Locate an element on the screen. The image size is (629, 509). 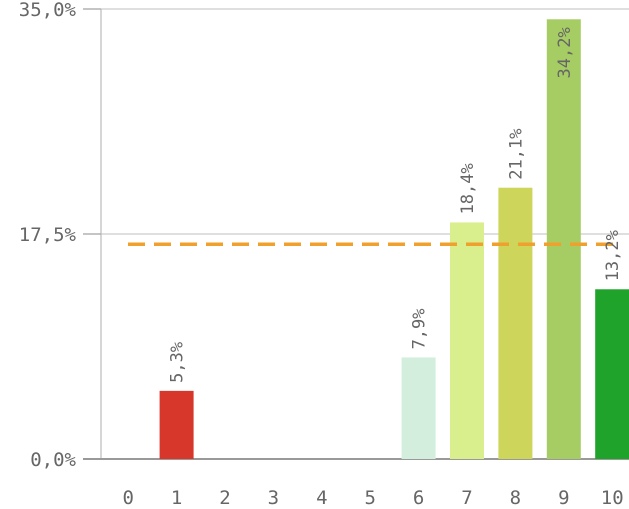
y-tick-label: 35,0% is located at coordinates (48, 10).